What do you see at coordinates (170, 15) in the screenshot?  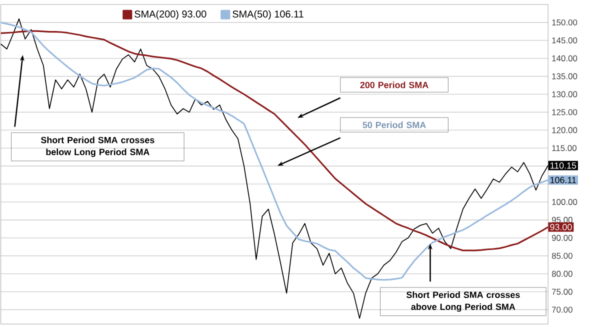 I see `legend-label: SMA(200) 93.00` at bounding box center [170, 15].